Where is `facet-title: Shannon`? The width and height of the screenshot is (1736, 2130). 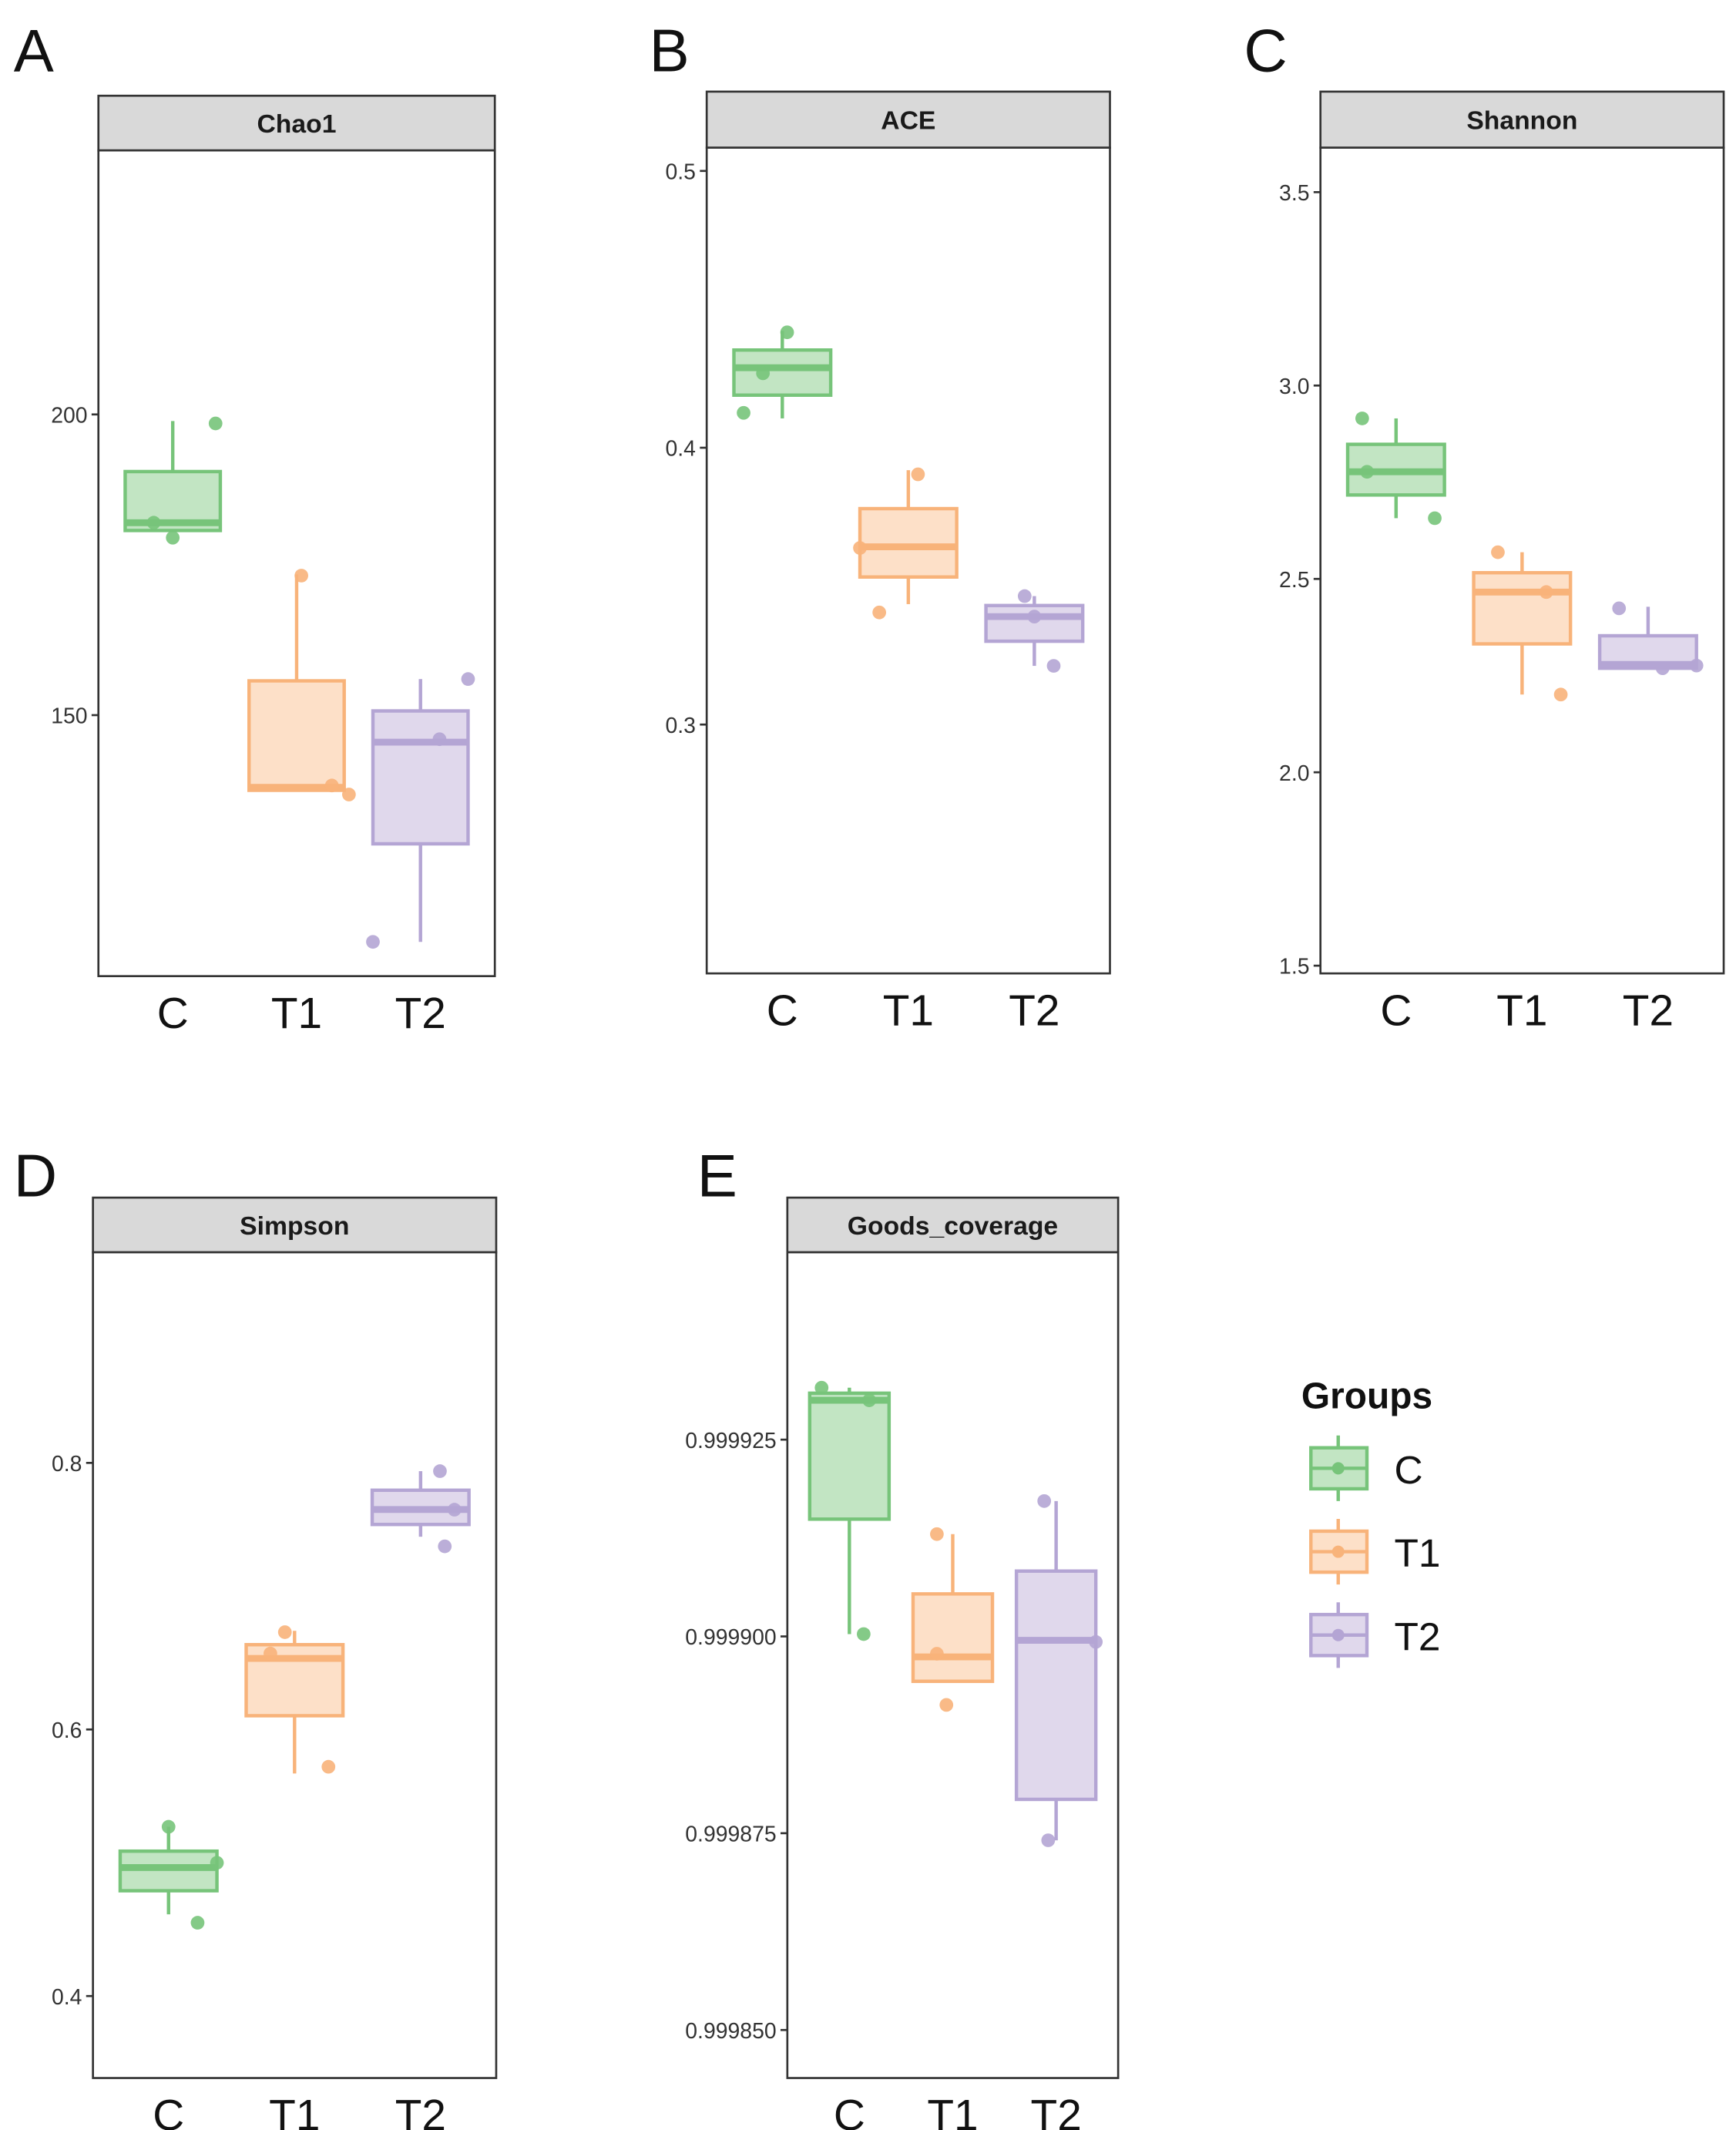
facet-title: Shannon is located at coordinates (1521, 121).